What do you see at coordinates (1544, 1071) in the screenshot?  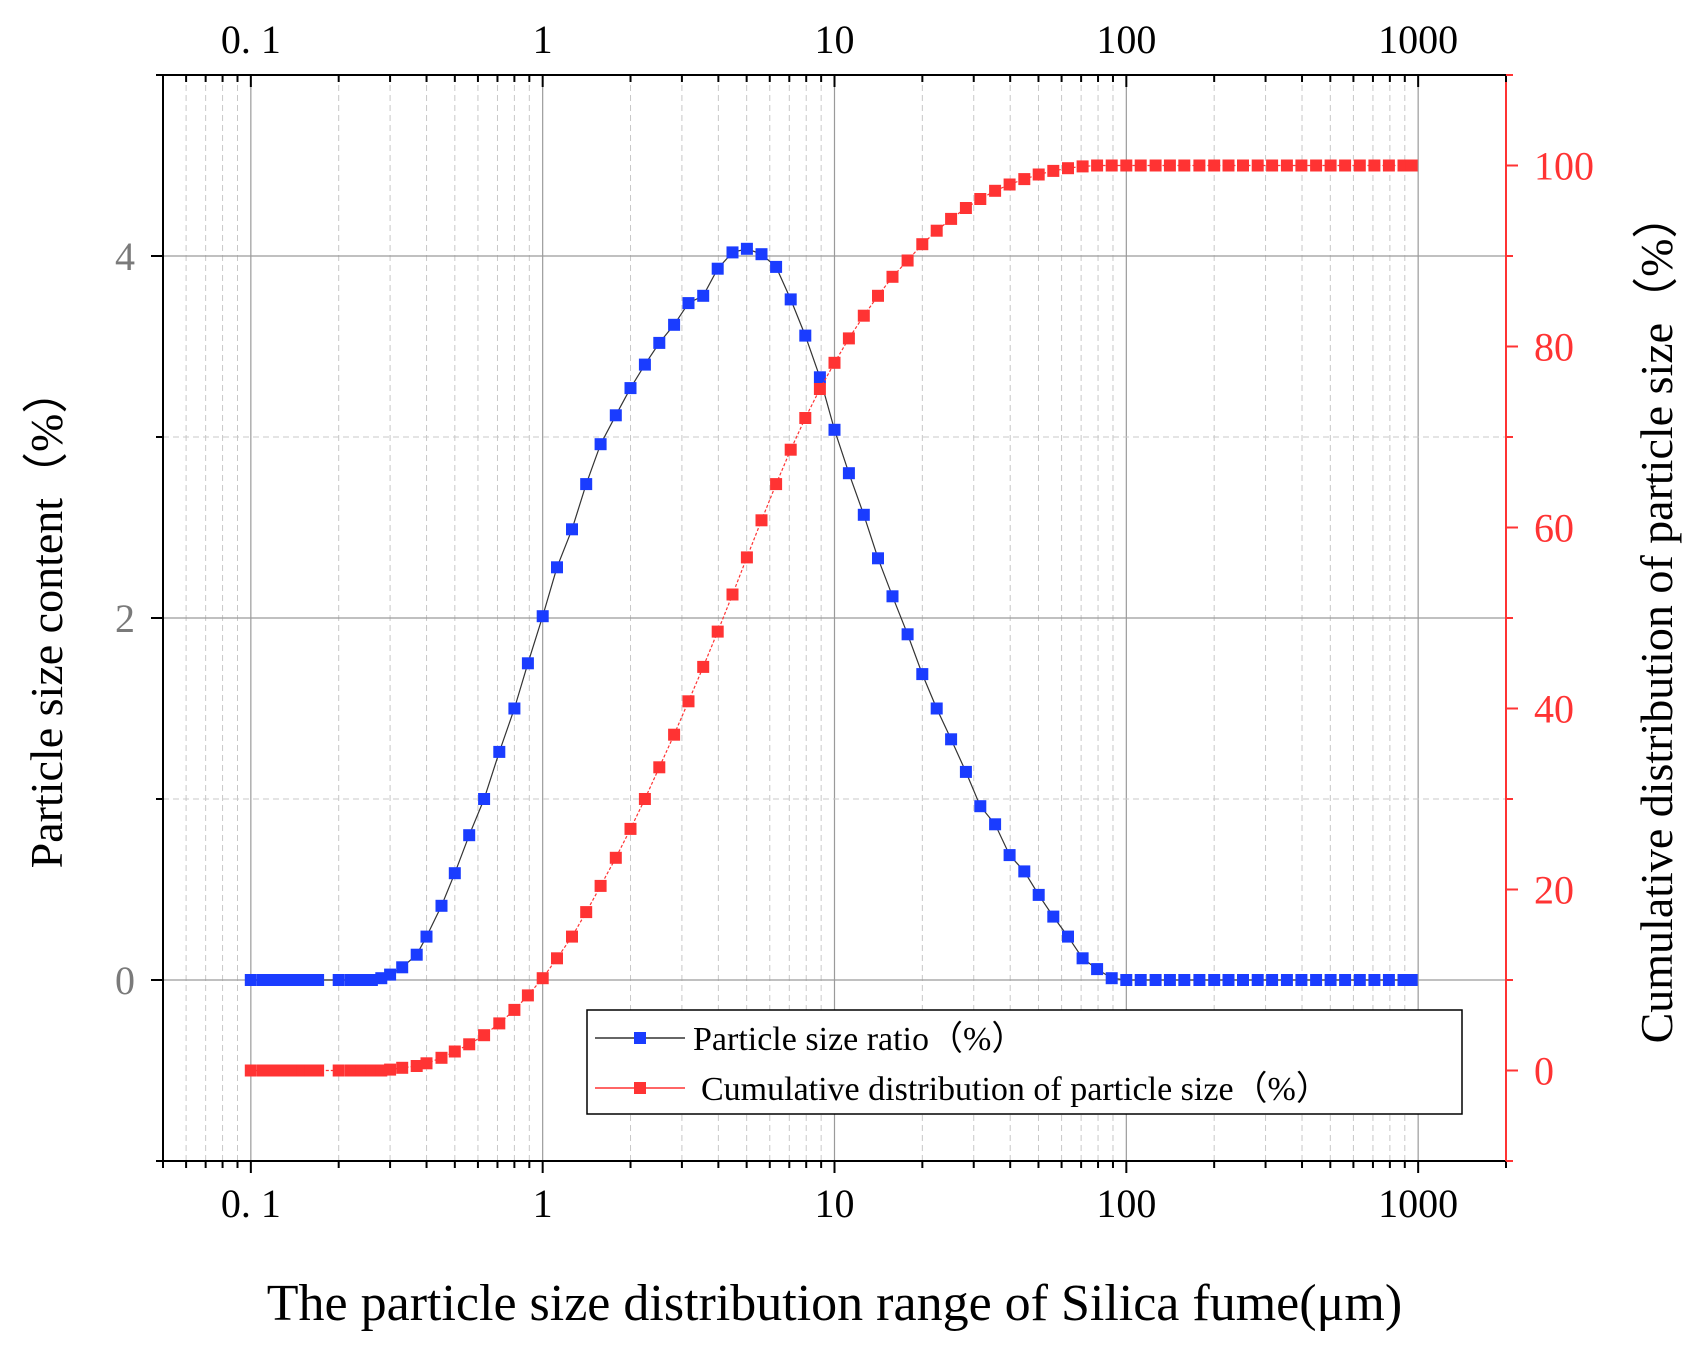 I see `y2-tick-label: 0` at bounding box center [1544, 1071].